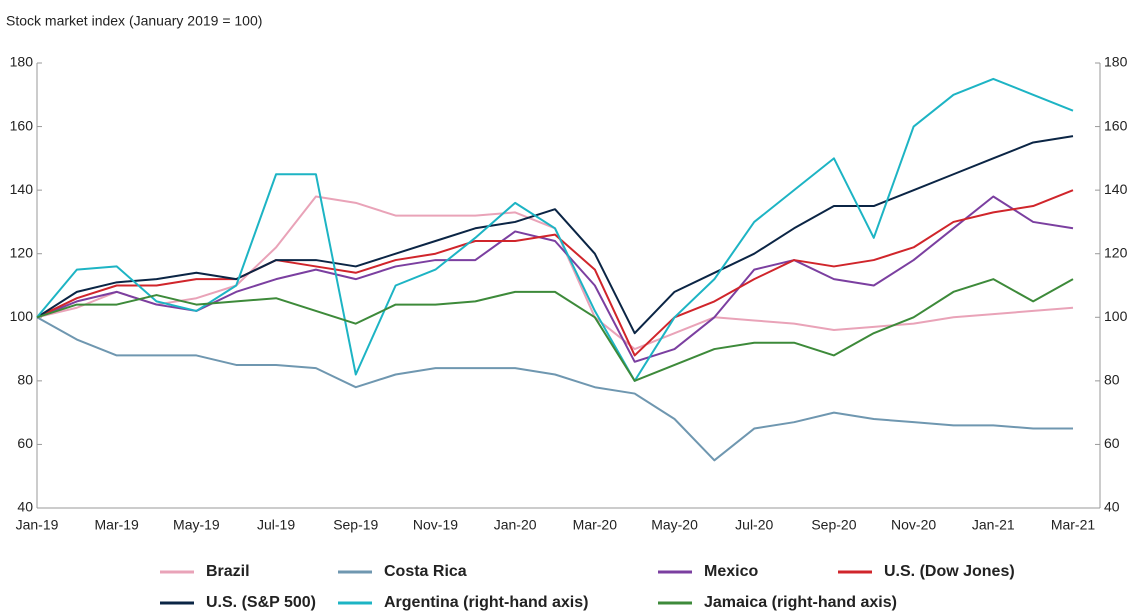  I want to click on y-tick-label: 40, so click(25, 507).